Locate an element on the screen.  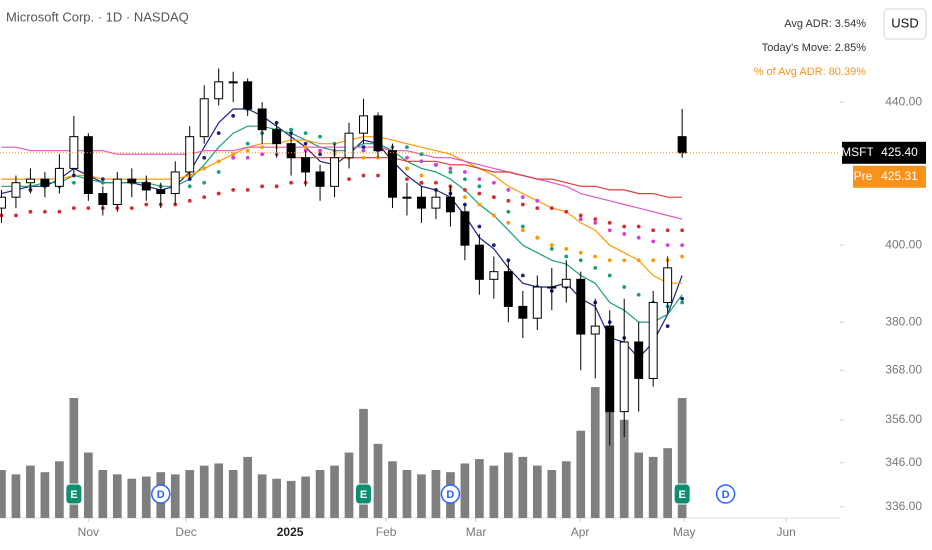
earnings-marker is located at coordinates (364, 494).